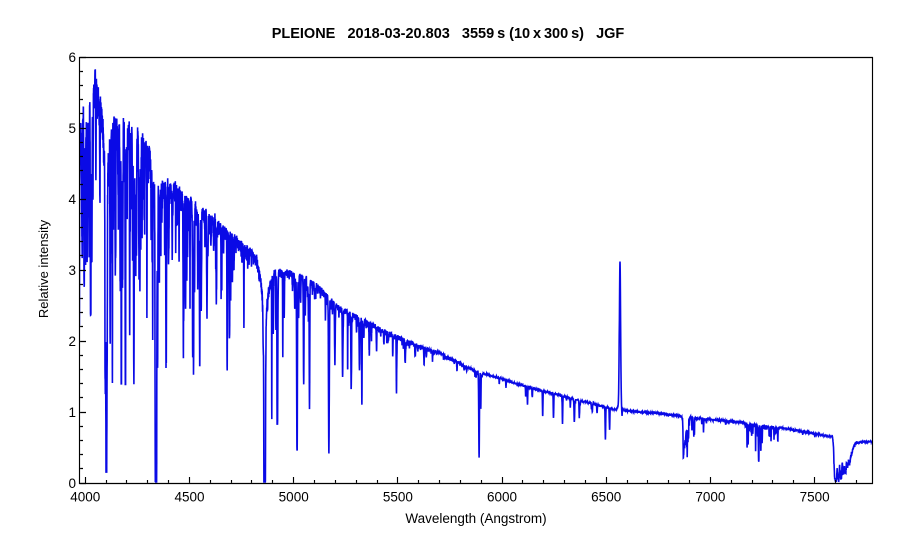 The width and height of the screenshot is (900, 550). I want to click on svg-text: 6, so click(72, 57).